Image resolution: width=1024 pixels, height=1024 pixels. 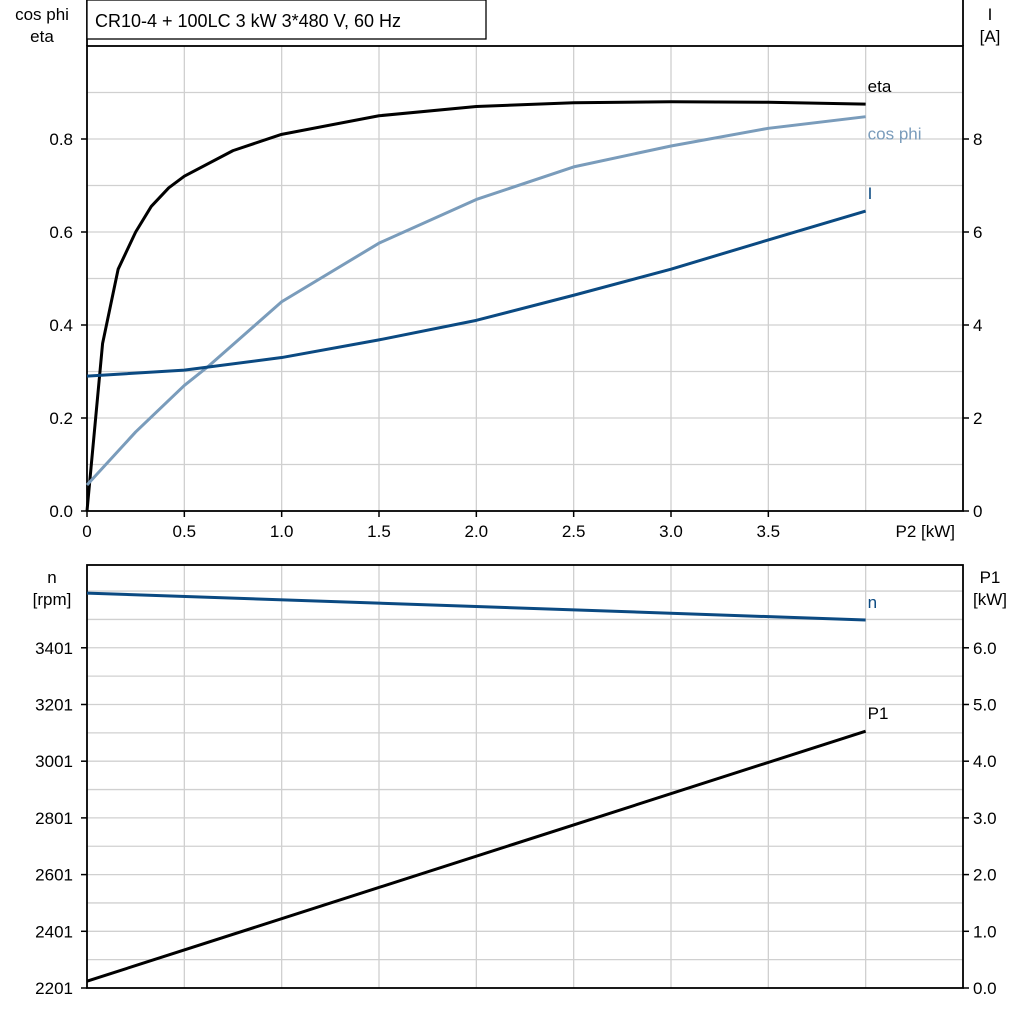 I want to click on y-right-axis-label: [A], so click(x=990, y=36).